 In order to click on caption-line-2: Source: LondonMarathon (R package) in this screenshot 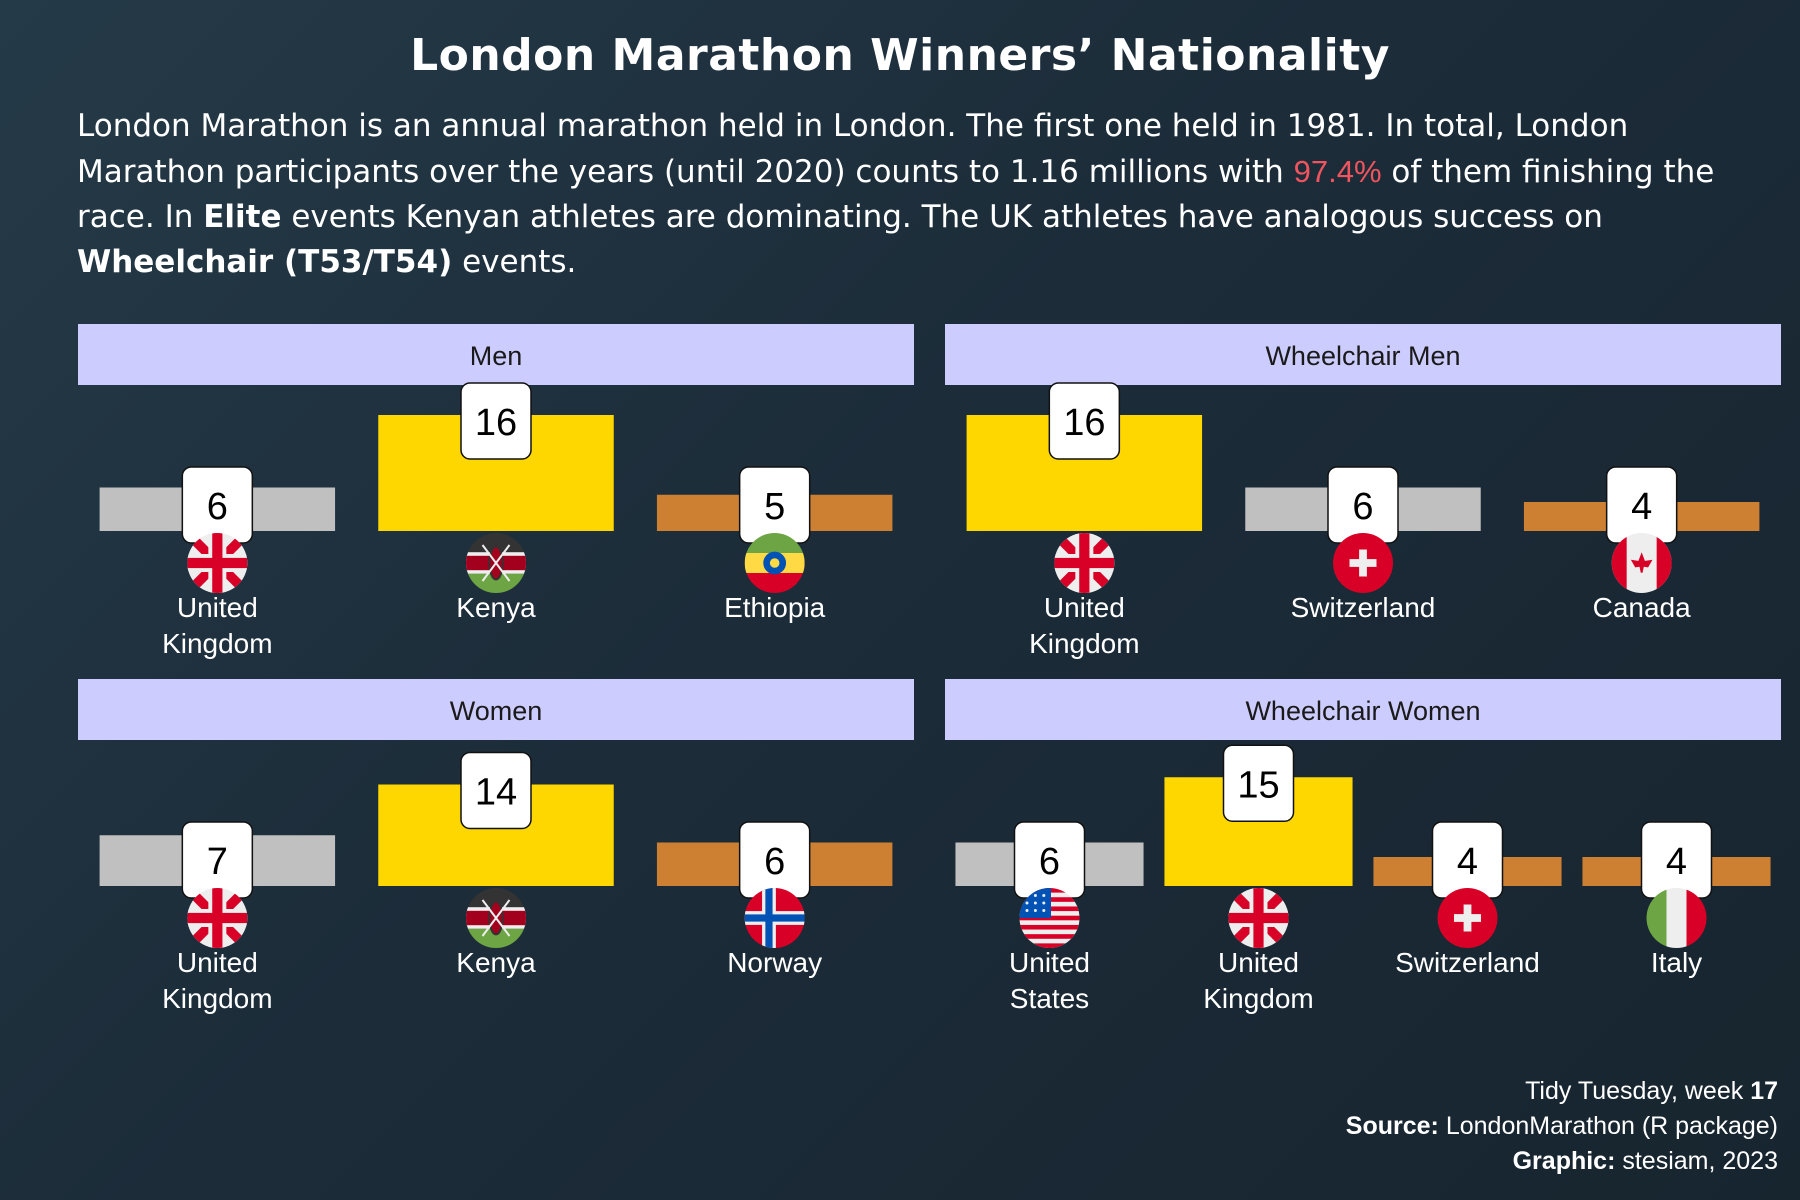, I will do `click(1562, 1126)`.